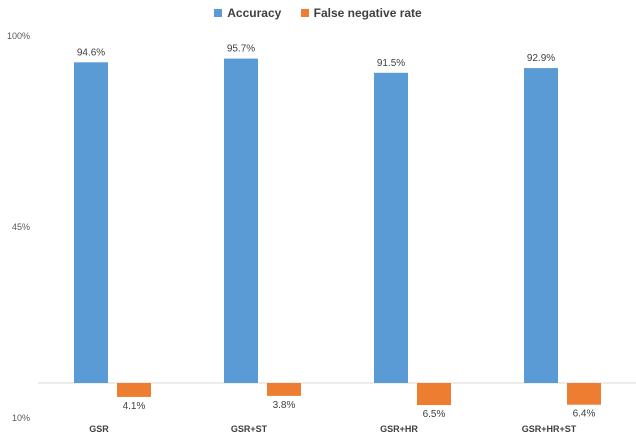 The image size is (636, 432). Describe the element at coordinates (541, 225) in the screenshot. I see `bar-accuracy-gsr-hr-st` at that location.